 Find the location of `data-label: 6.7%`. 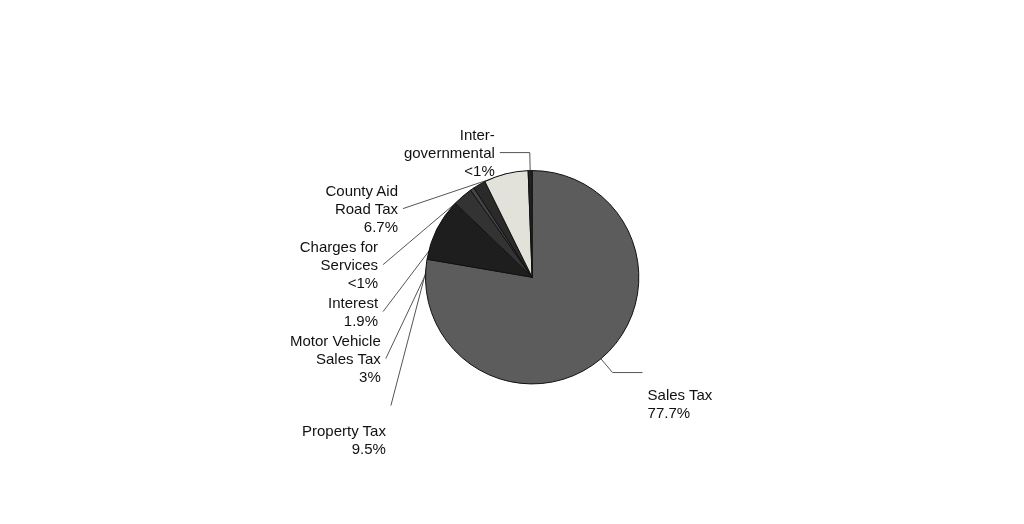

data-label: 6.7% is located at coordinates (381, 227).